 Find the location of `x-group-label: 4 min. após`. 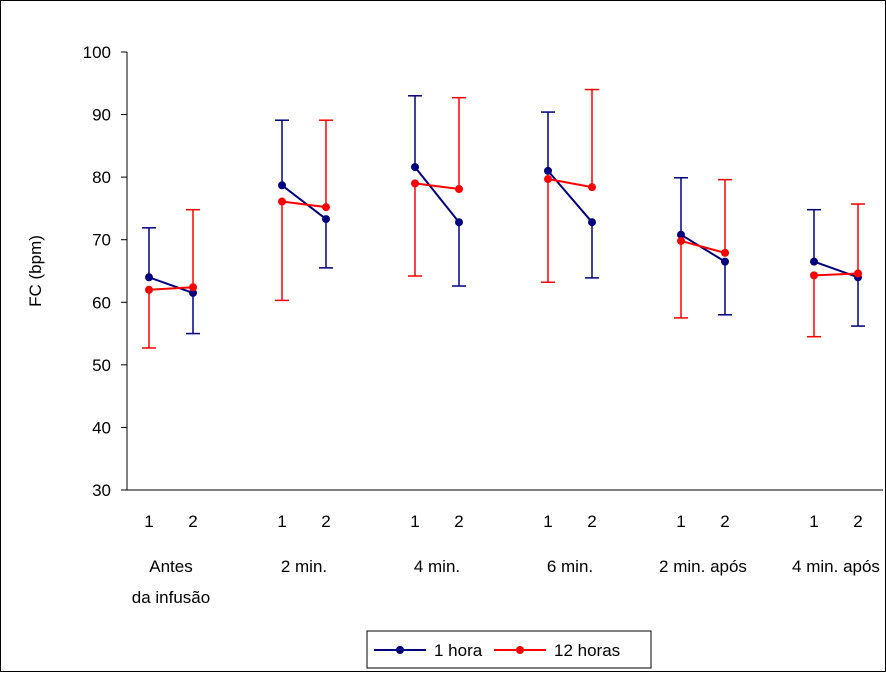

x-group-label: 4 min. após is located at coordinates (836, 566).